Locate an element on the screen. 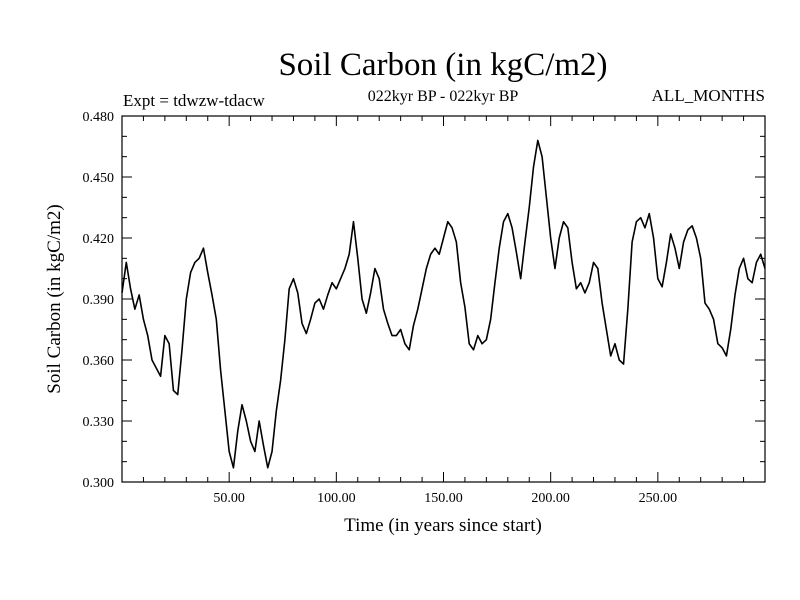 The image size is (800, 600). x-tick-label: 50.00 is located at coordinates (229, 498).